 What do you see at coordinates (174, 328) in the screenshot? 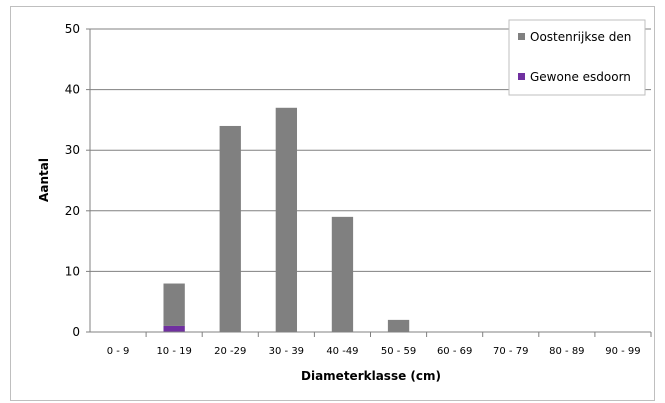
I see `bar-gewone-esdoorn` at bounding box center [174, 328].